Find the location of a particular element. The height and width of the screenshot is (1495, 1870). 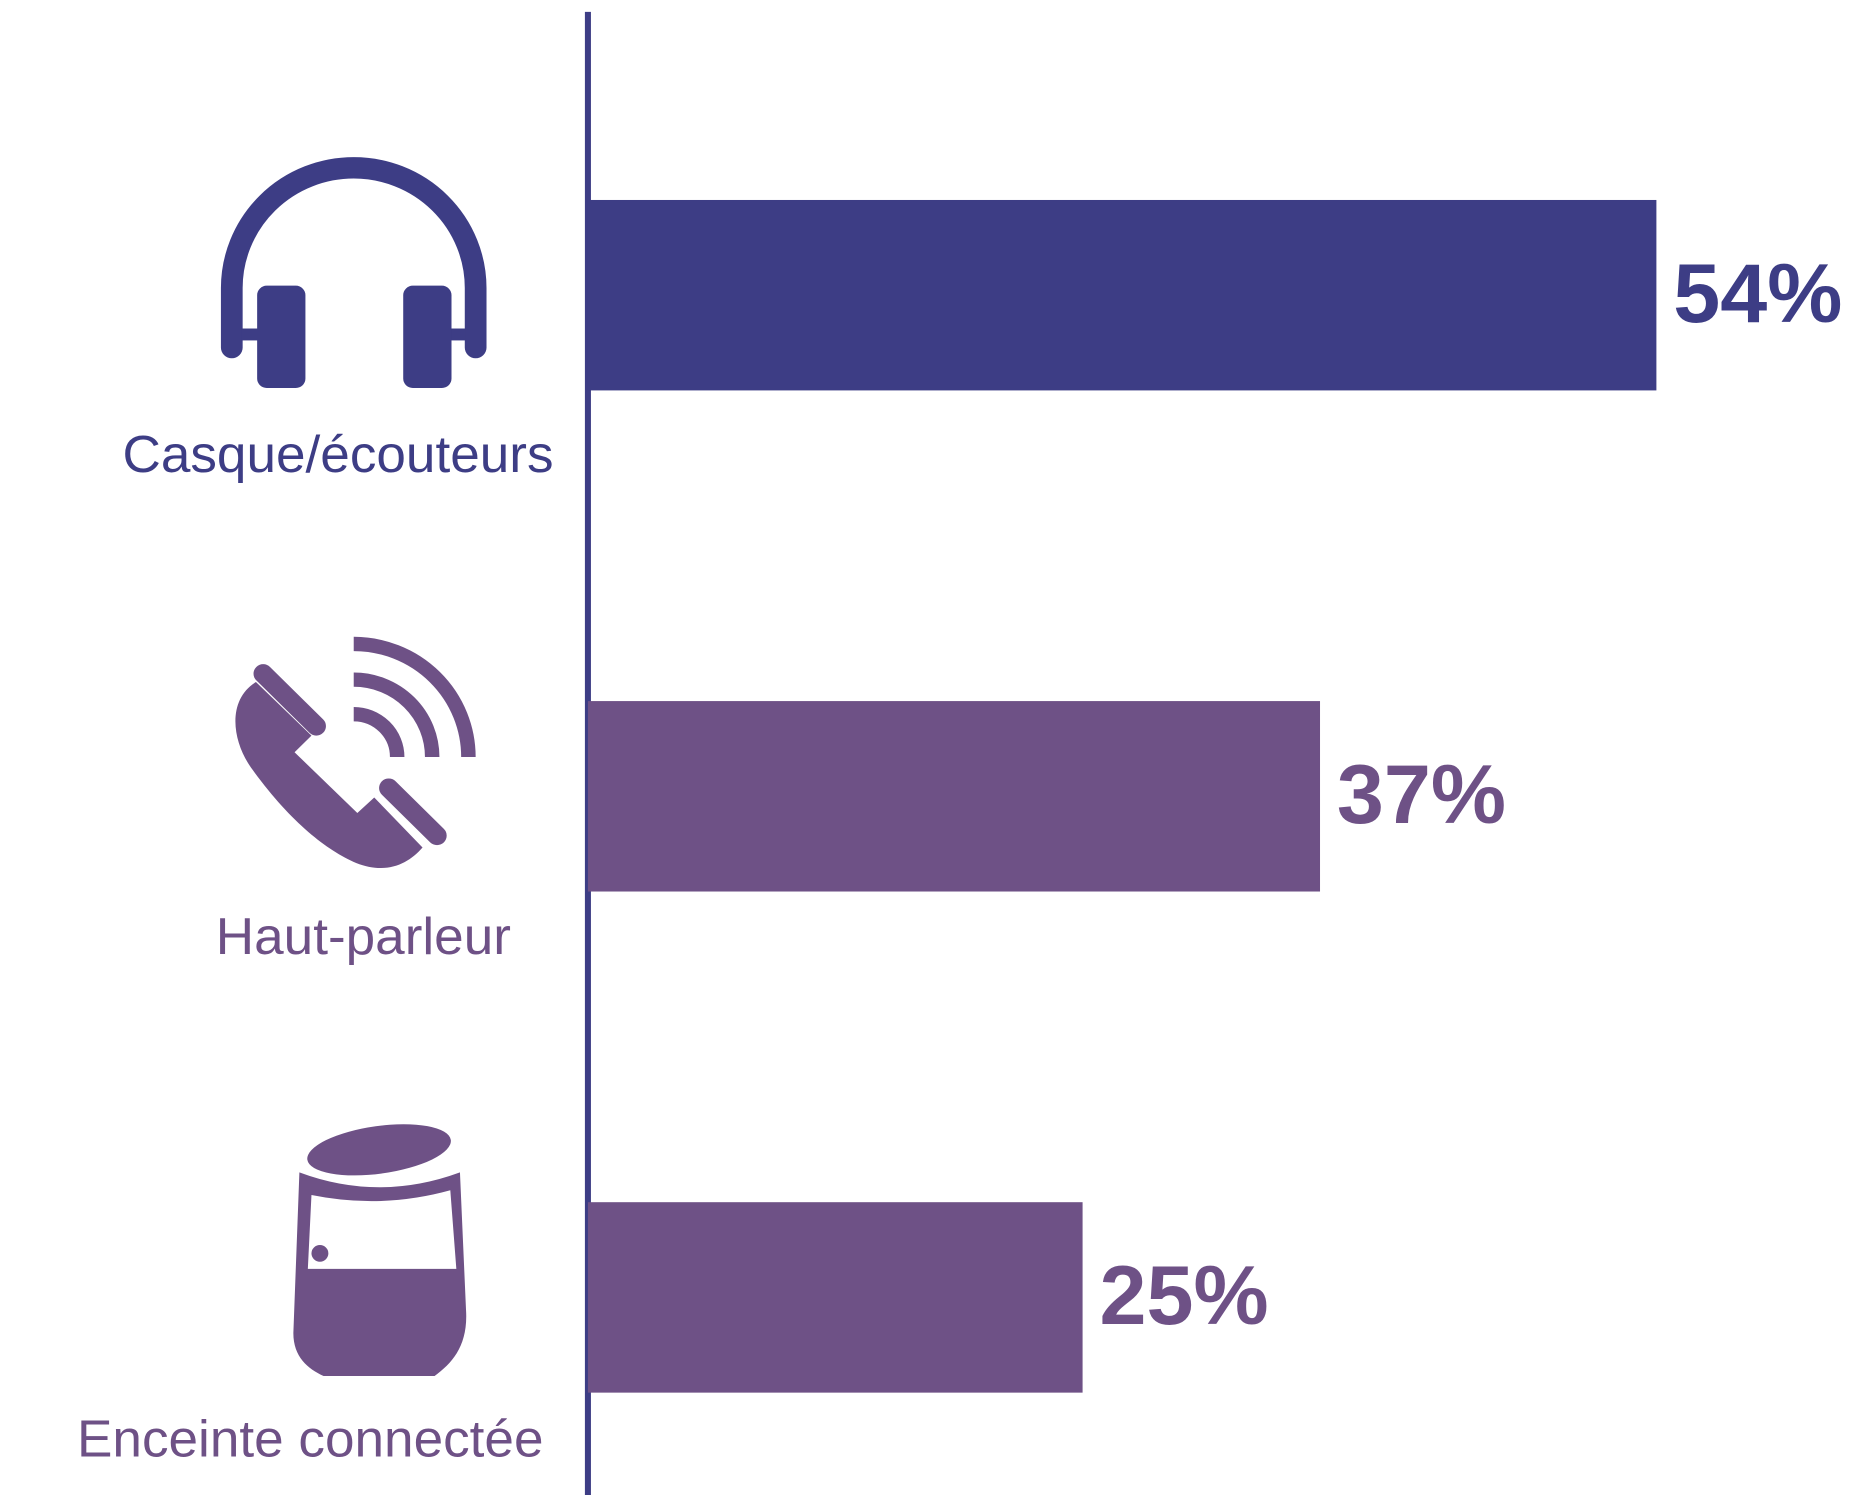

speaker-icon is located at coordinates (380, 1250).